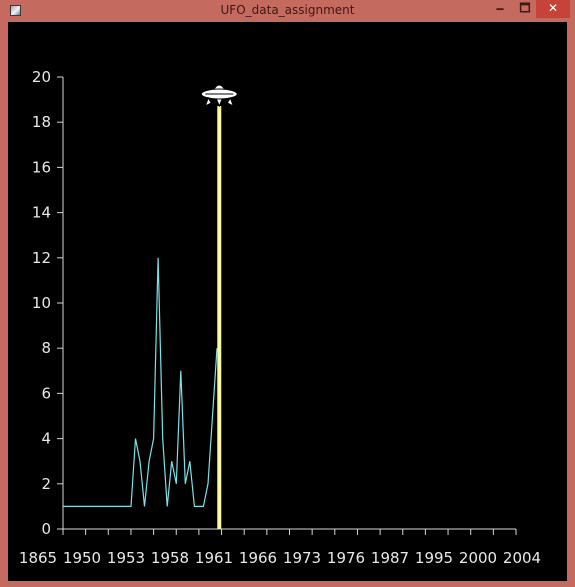 The image size is (575, 587). Describe the element at coordinates (41, 122) in the screenshot. I see `y-tick-label: 18` at that location.